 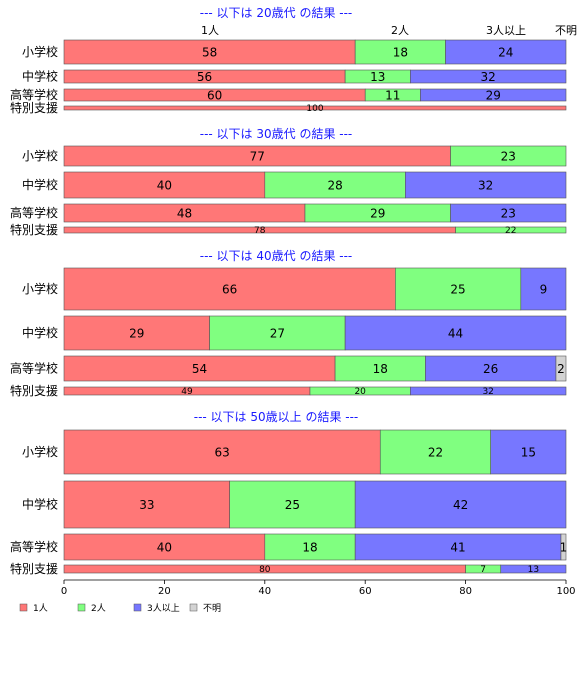 What do you see at coordinates (392, 96) in the screenshot?
I see `data-label: 11` at bounding box center [392, 96].